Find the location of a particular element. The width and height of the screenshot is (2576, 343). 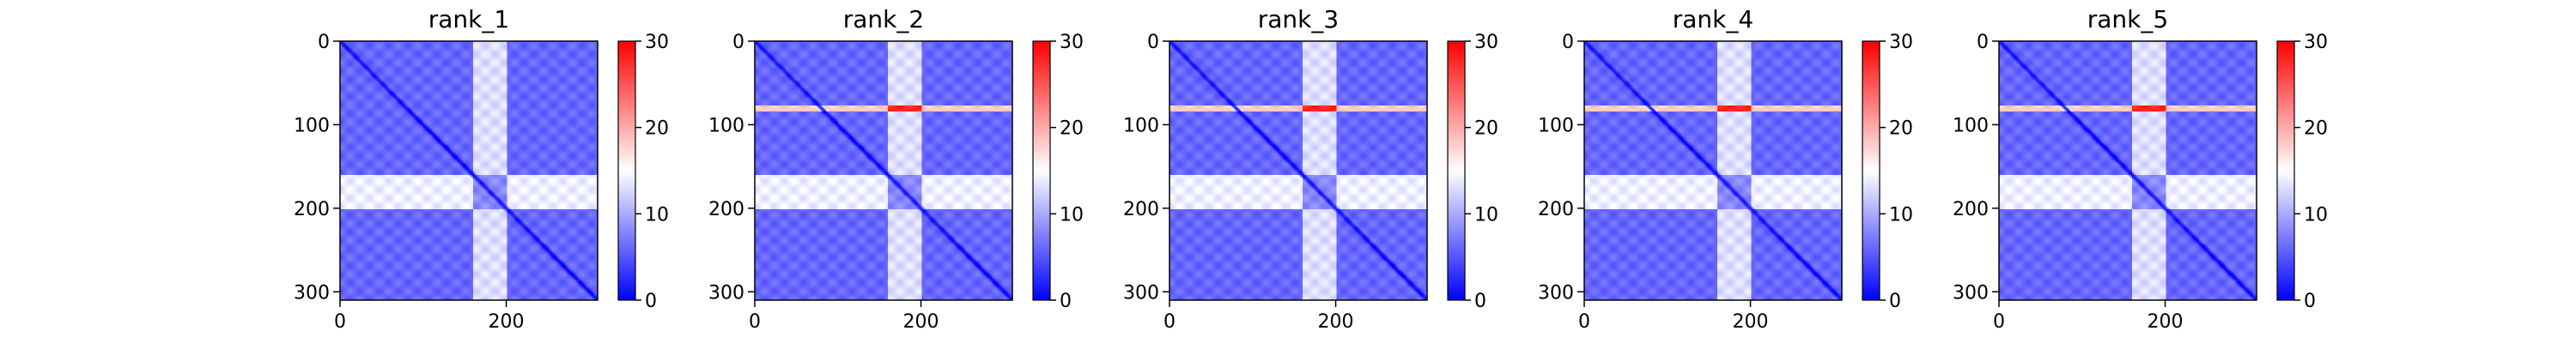

panel-title: rank_1 is located at coordinates (468, 19).